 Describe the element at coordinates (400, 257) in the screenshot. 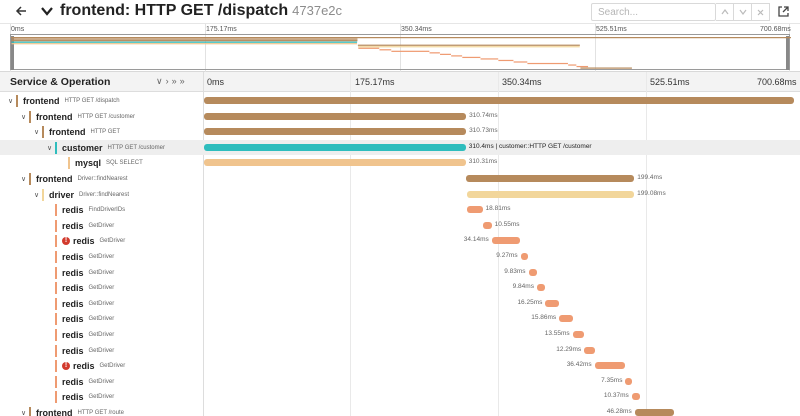

I see `span-row: redis GetDriver 9.27ms` at that location.